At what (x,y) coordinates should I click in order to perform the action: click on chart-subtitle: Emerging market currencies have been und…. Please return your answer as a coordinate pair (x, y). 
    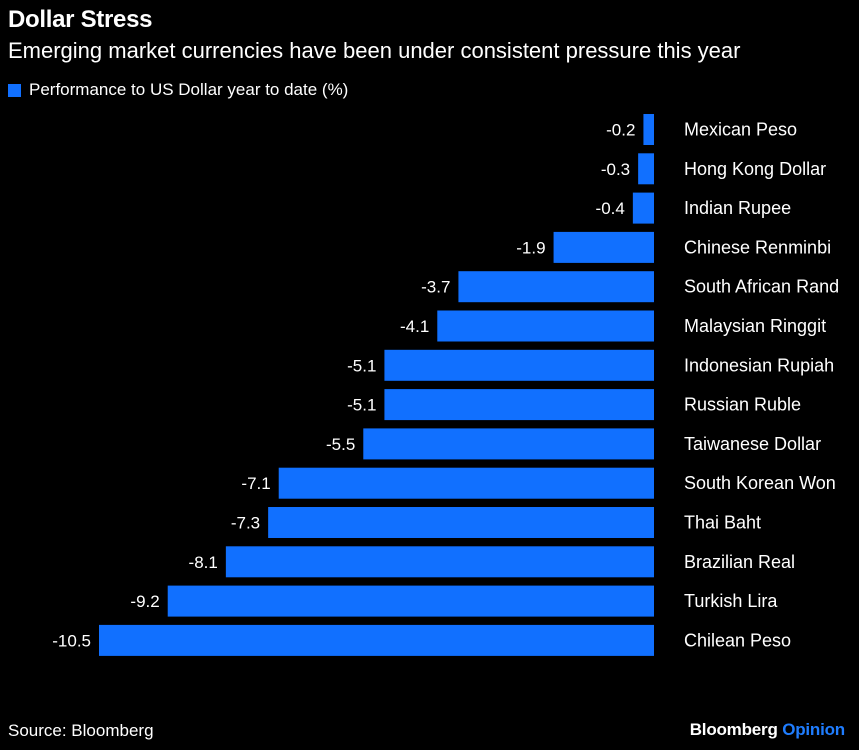
    Looking at the image, I should click on (374, 50).